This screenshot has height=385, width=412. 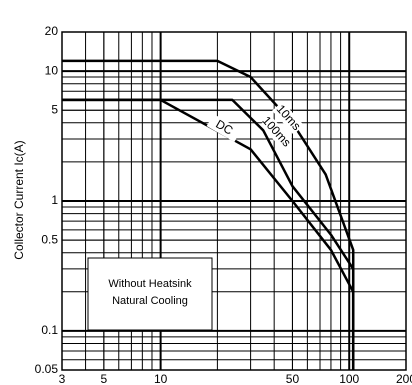 What do you see at coordinates (103, 378) in the screenshot?
I see `x-tick-label: 5` at bounding box center [103, 378].